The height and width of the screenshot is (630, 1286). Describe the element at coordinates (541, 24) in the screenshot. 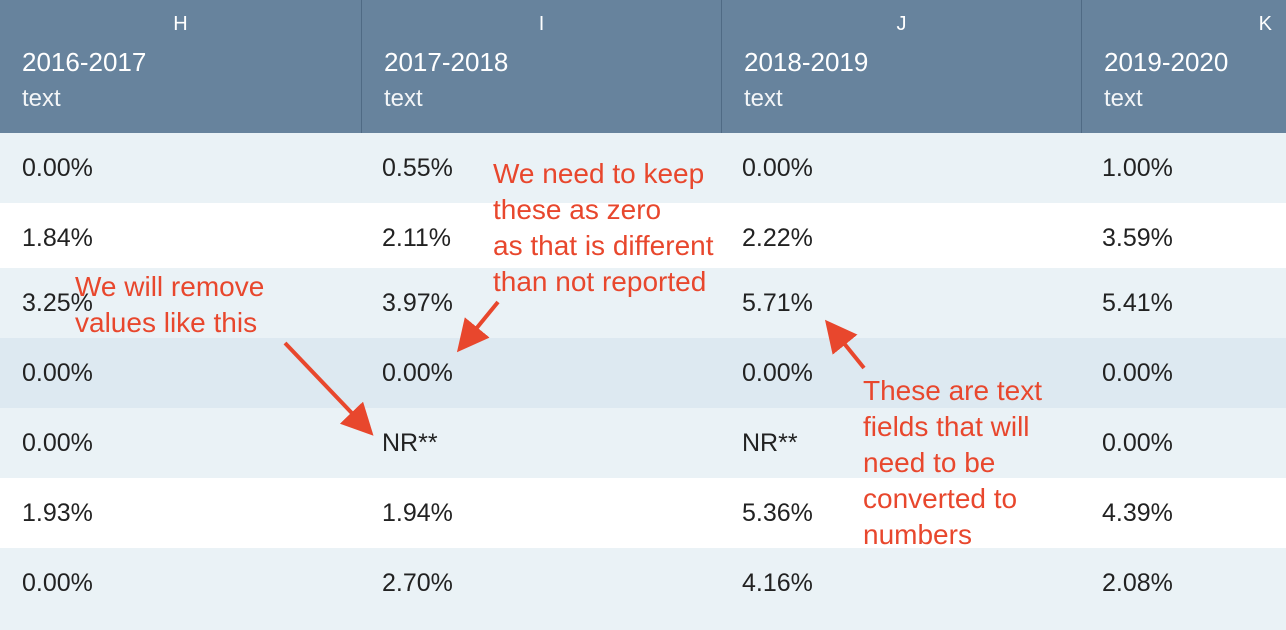

I see `column-letter: I` at that location.